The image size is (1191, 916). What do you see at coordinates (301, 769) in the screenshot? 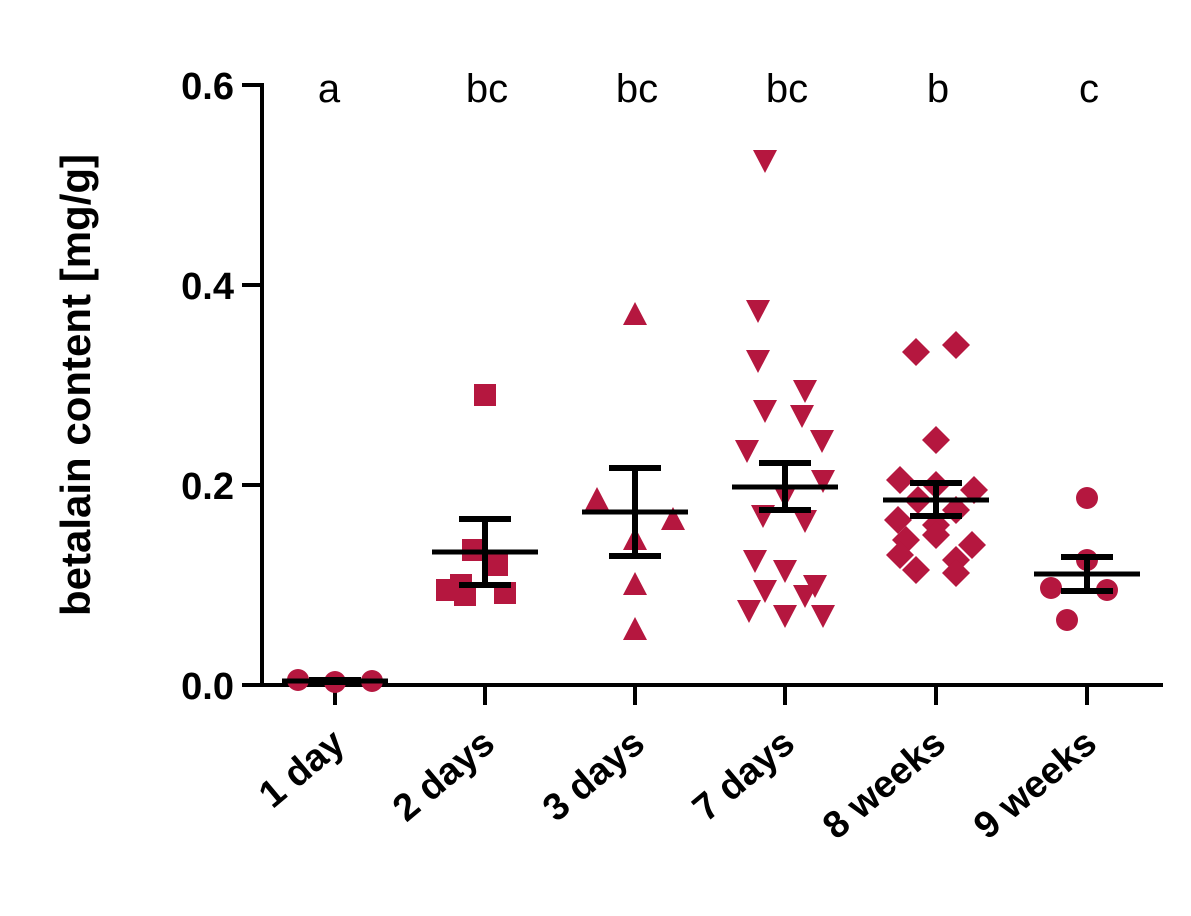
I see `x-tick-label: 1 day` at bounding box center [301, 769].